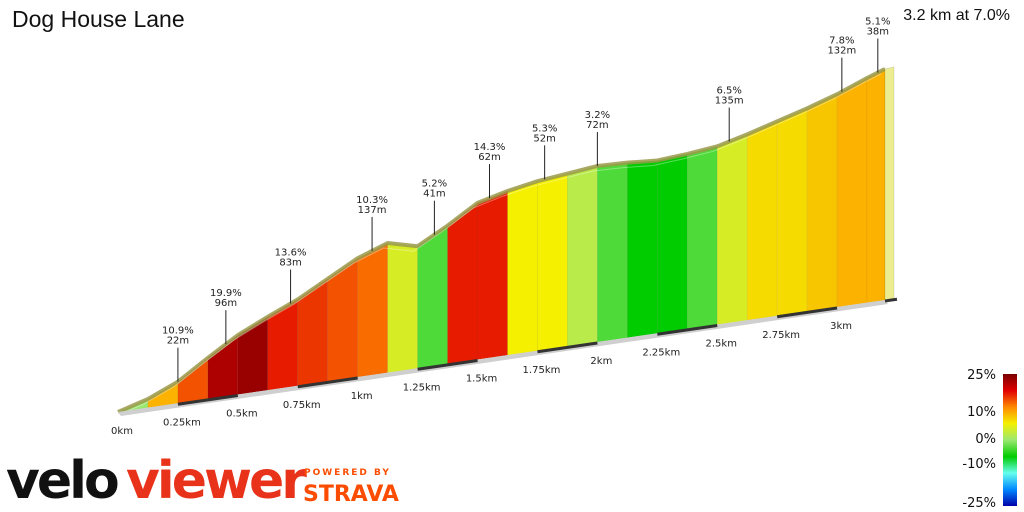 The height and width of the screenshot is (512, 1024). What do you see at coordinates (985, 439) in the screenshot?
I see `legend-label-0: 0%` at bounding box center [985, 439].